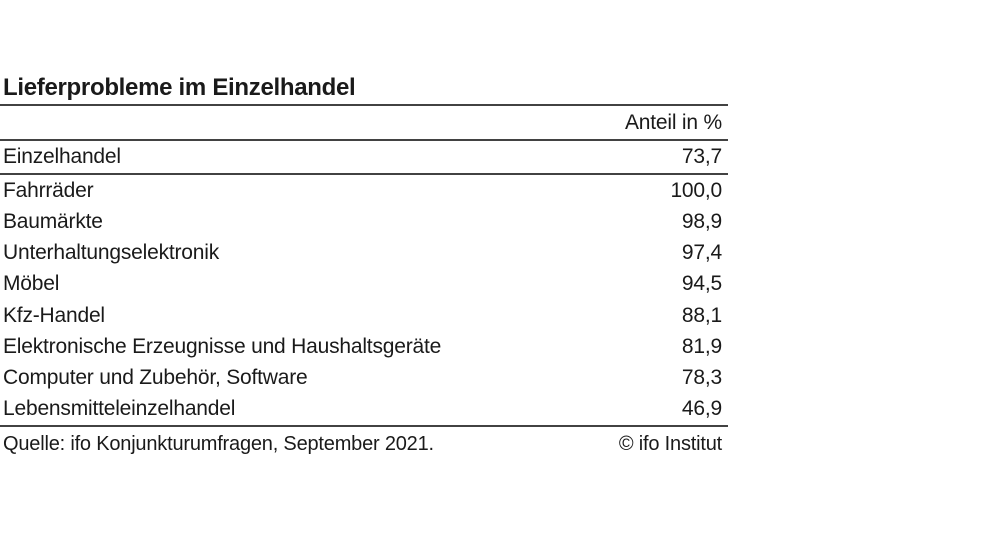 This screenshot has width=990, height=557. I want to click on value-column-header: Anteil in %, so click(673, 122).